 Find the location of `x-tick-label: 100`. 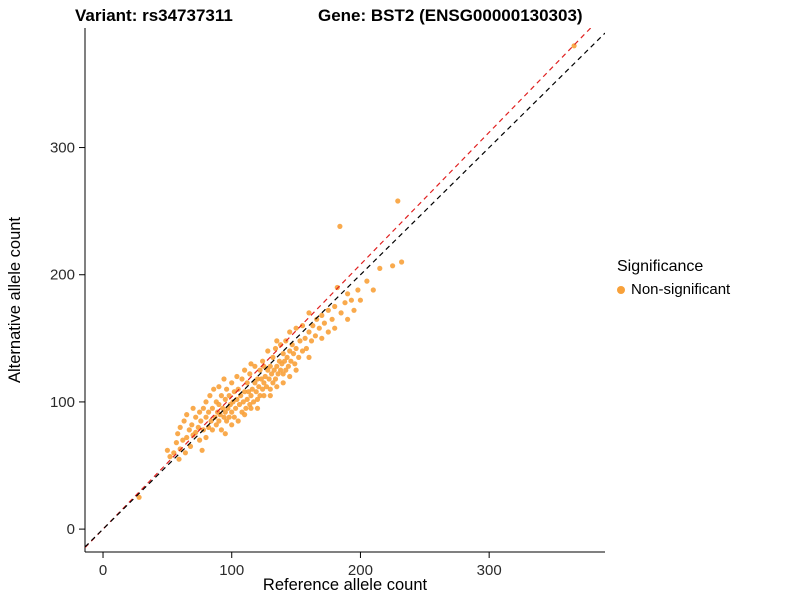

x-tick-label: 100 is located at coordinates (231, 570).